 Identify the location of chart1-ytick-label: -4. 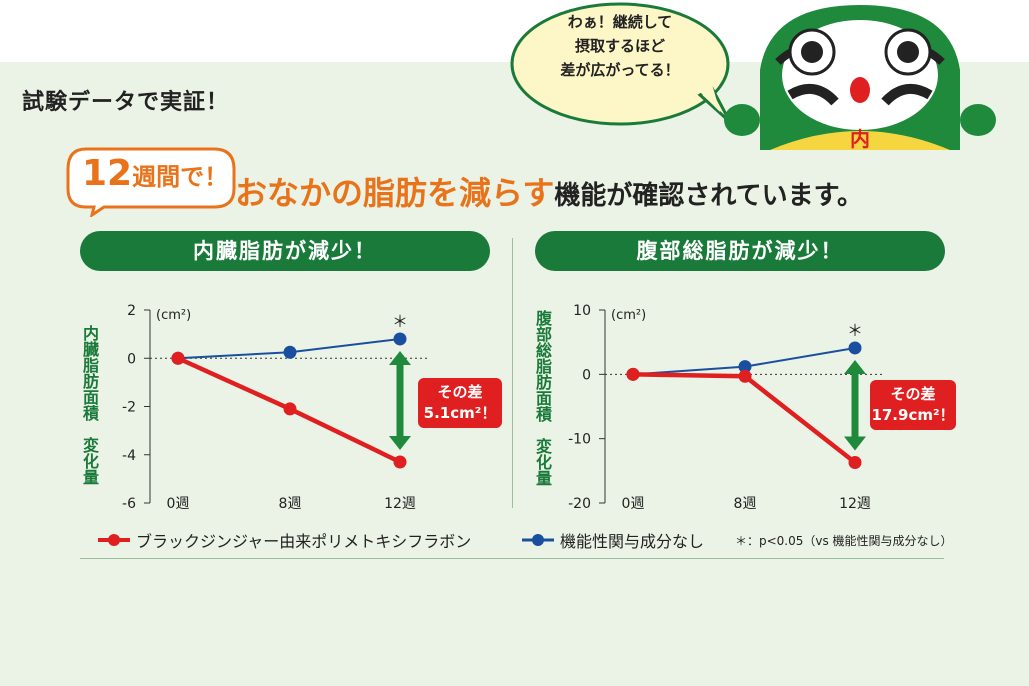
(129, 456).